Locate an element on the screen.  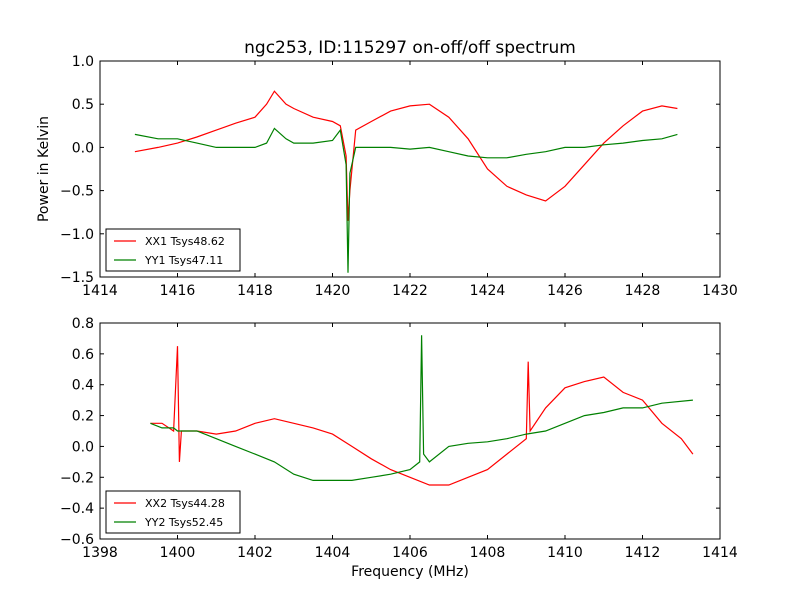
x-tick-label: 1408 is located at coordinates (488, 553).